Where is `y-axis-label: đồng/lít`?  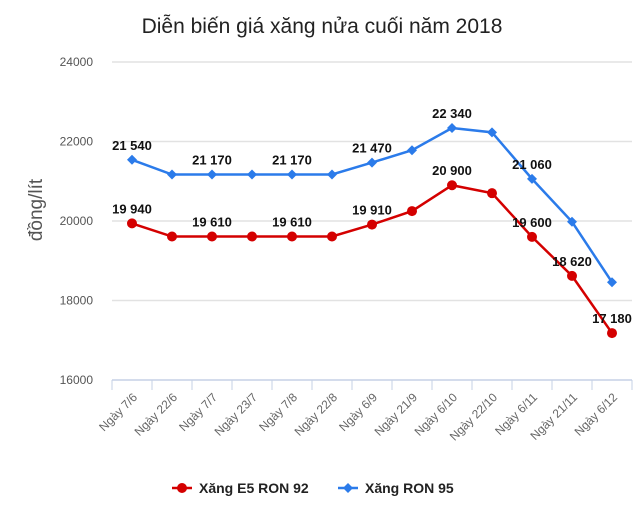
y-axis-label: đồng/lít is located at coordinates (36, 209).